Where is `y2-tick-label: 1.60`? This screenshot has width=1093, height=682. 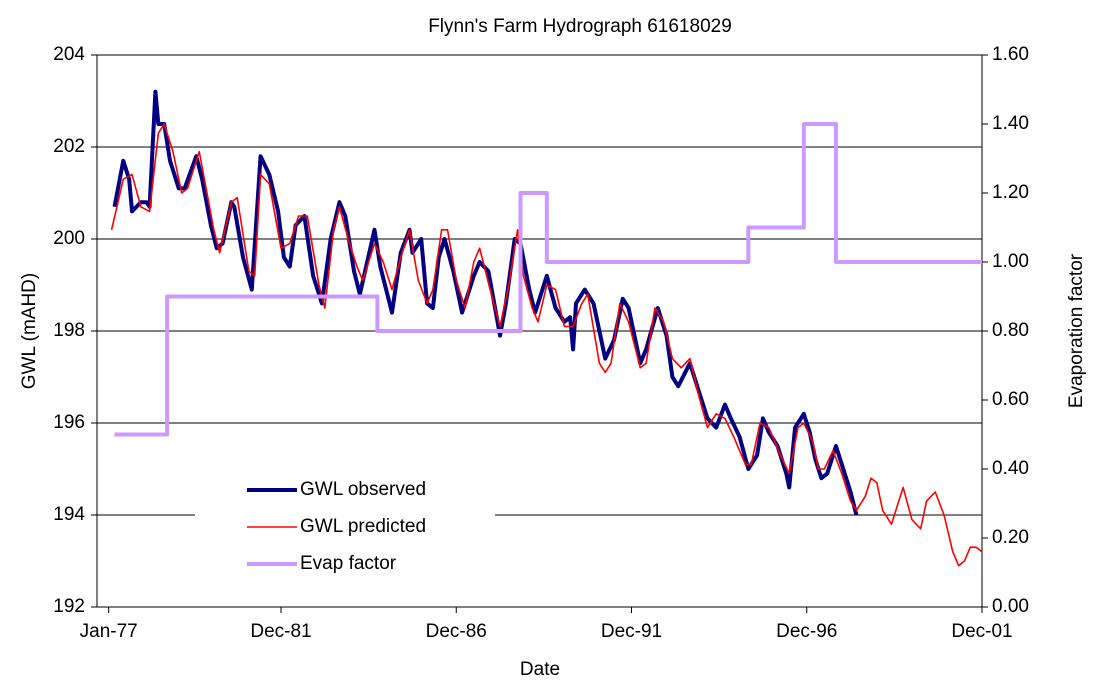
y2-tick-label: 1.60 is located at coordinates (1010, 54).